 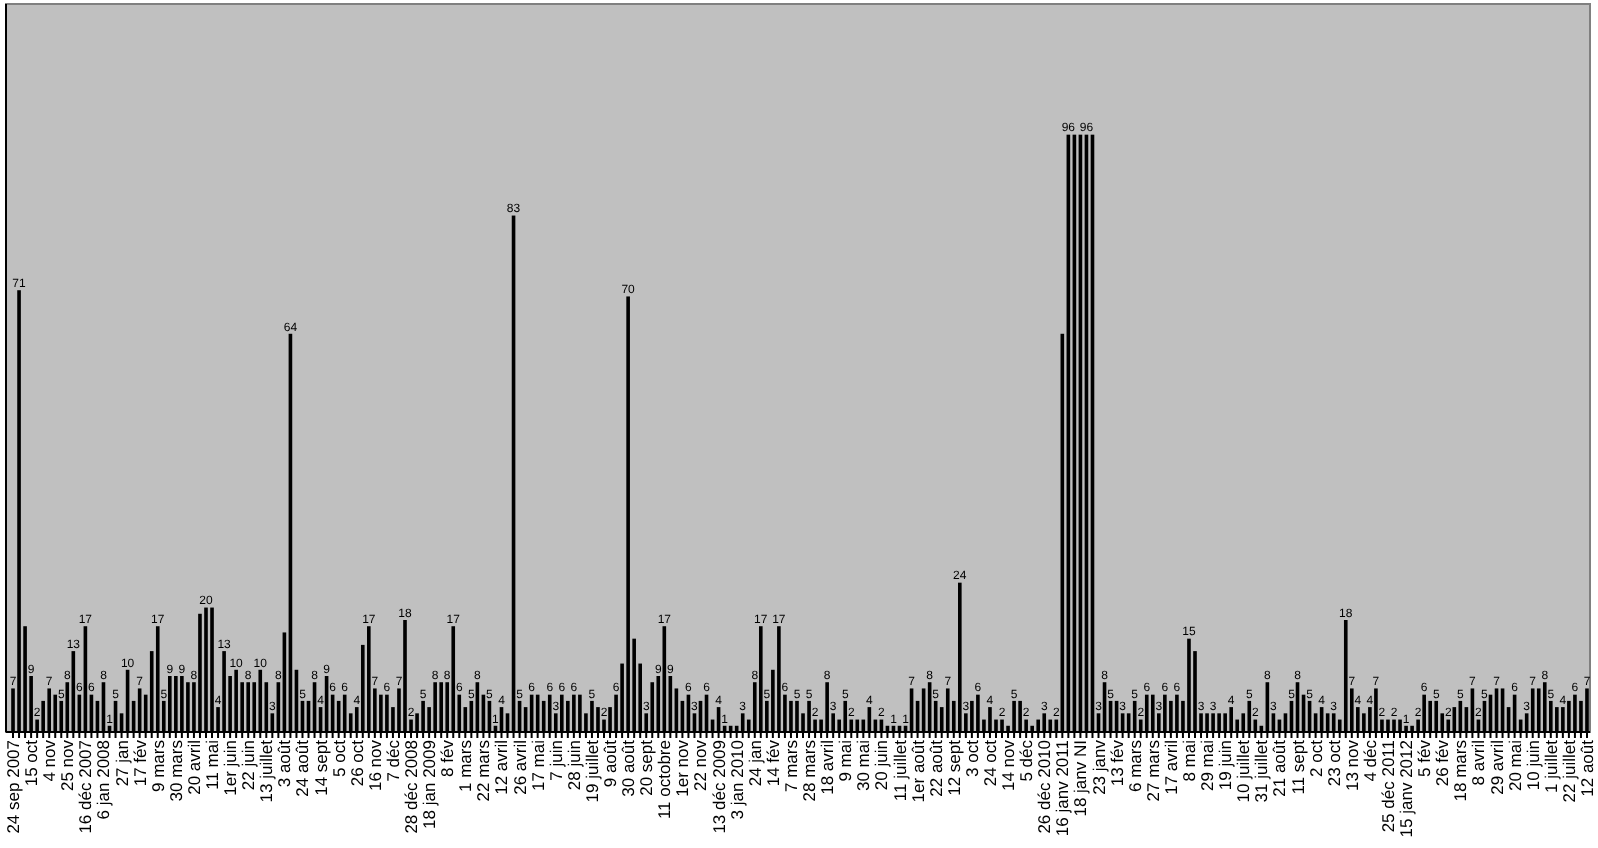 I want to click on x-tick-label: 16 janv 2011, so click(x=1062, y=788).